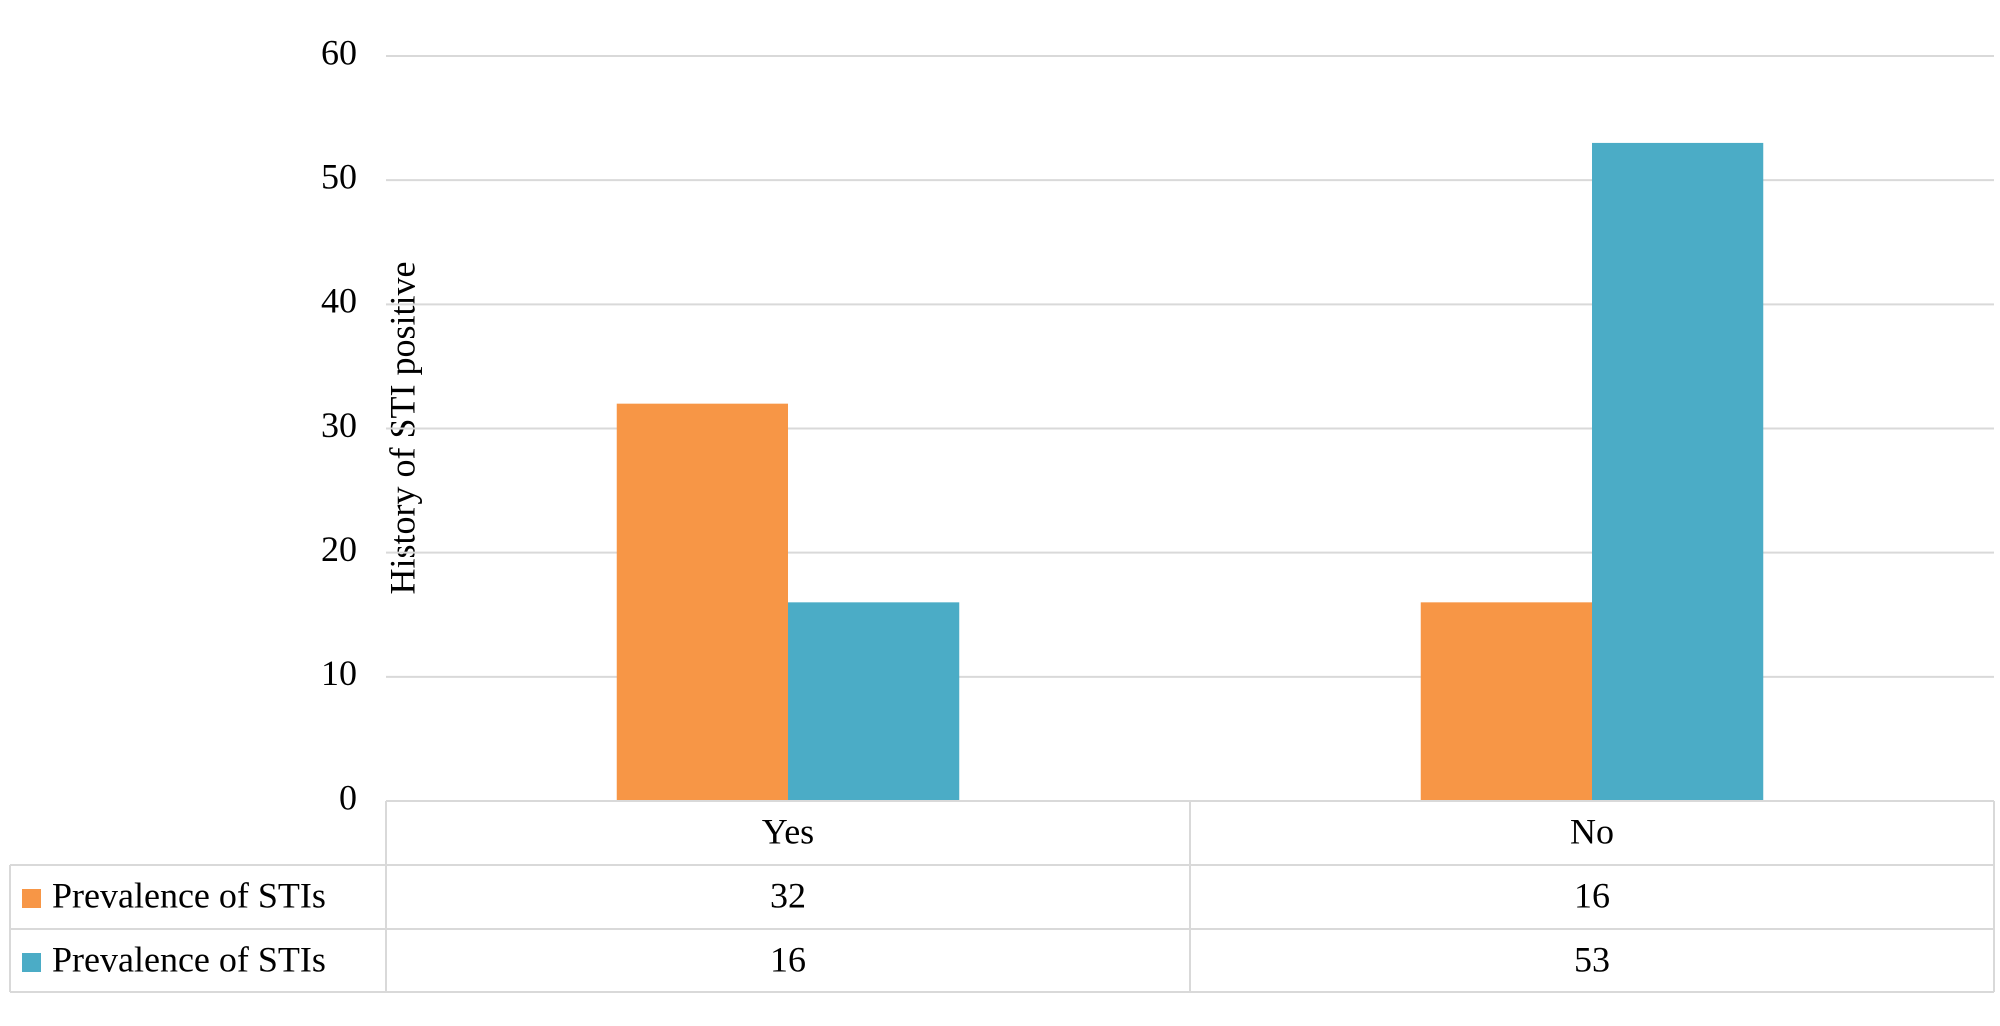 The height and width of the screenshot is (1026, 2000). What do you see at coordinates (1592, 831) in the screenshot?
I see `x-tick-label: No` at bounding box center [1592, 831].